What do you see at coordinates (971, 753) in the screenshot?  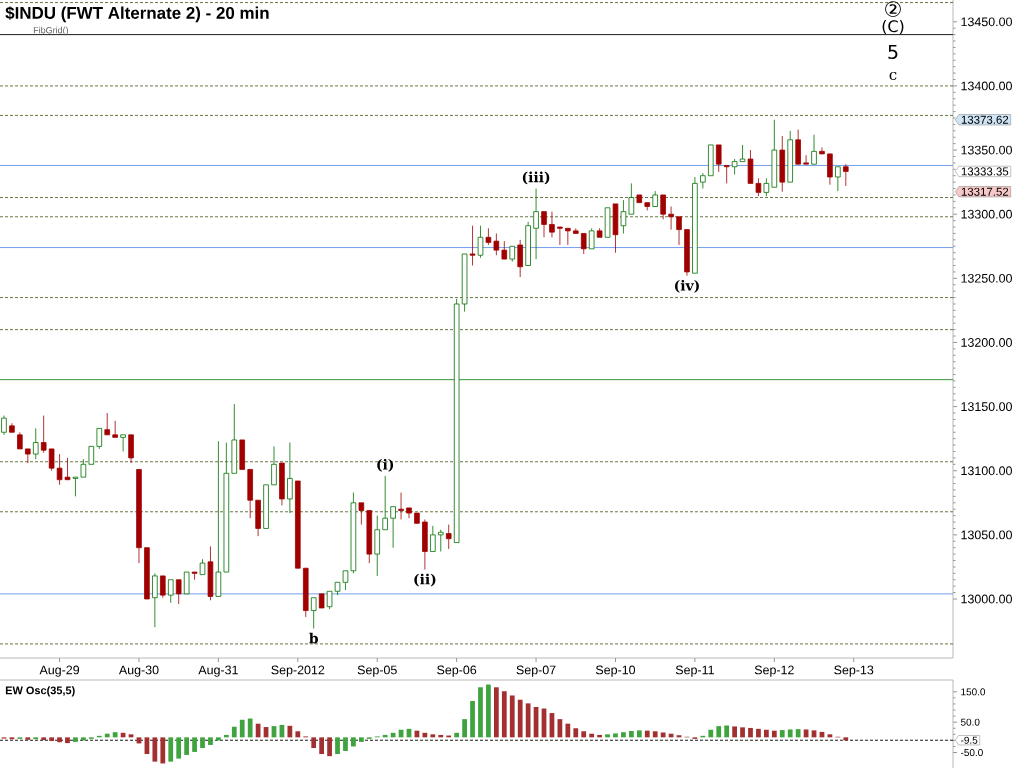 I see `y-tick-label: -50.0` at bounding box center [971, 753].